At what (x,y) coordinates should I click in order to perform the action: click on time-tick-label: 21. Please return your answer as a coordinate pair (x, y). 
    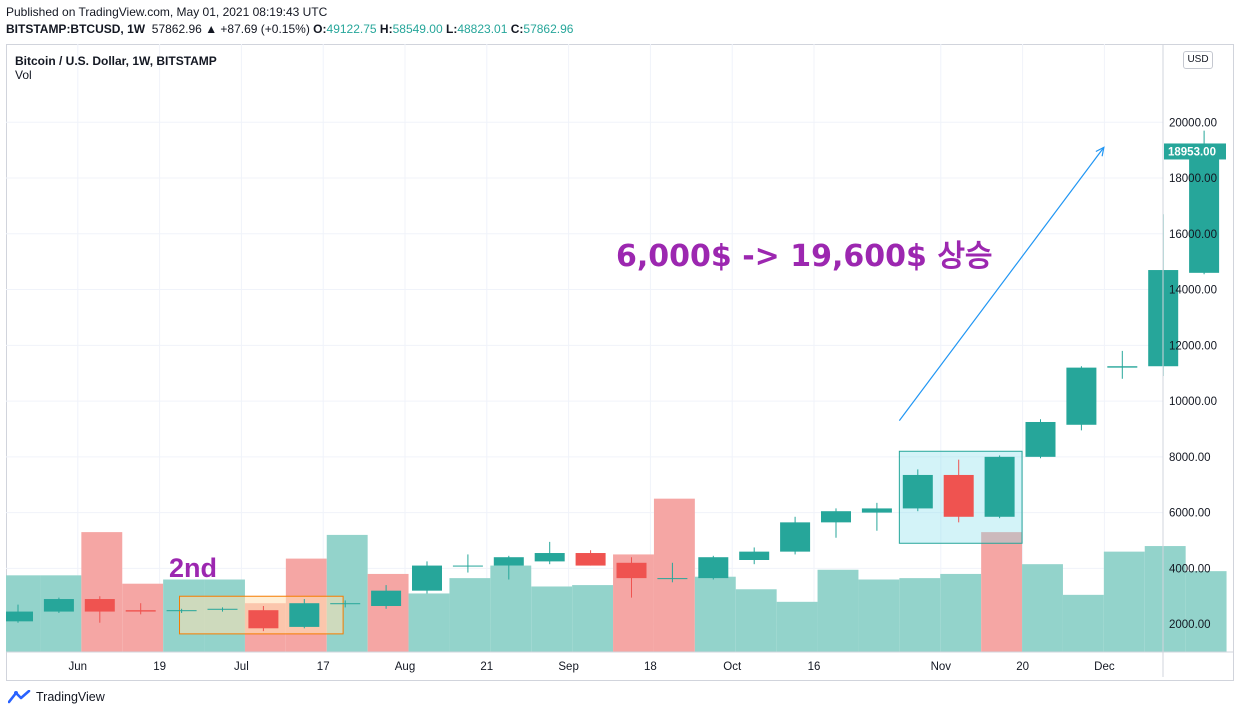
    Looking at the image, I should click on (486, 667).